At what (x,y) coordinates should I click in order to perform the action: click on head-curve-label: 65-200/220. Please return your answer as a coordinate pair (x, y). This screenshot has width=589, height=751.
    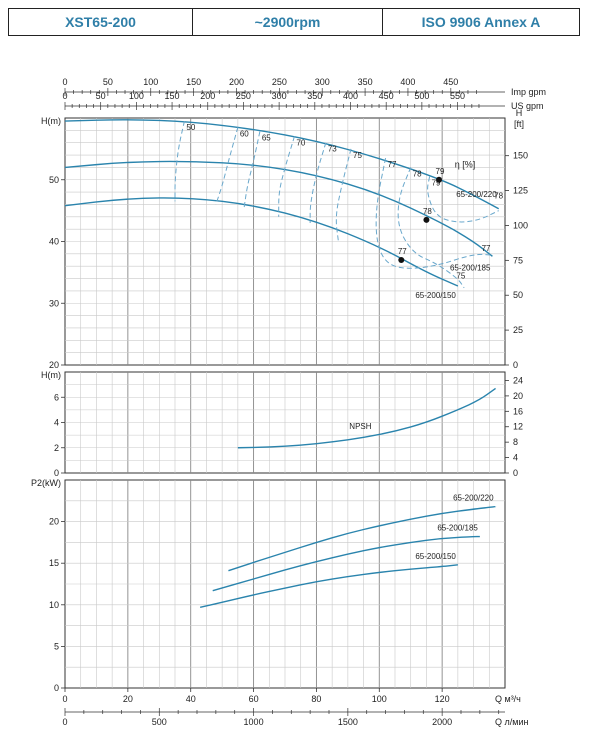
    Looking at the image, I should click on (476, 194).